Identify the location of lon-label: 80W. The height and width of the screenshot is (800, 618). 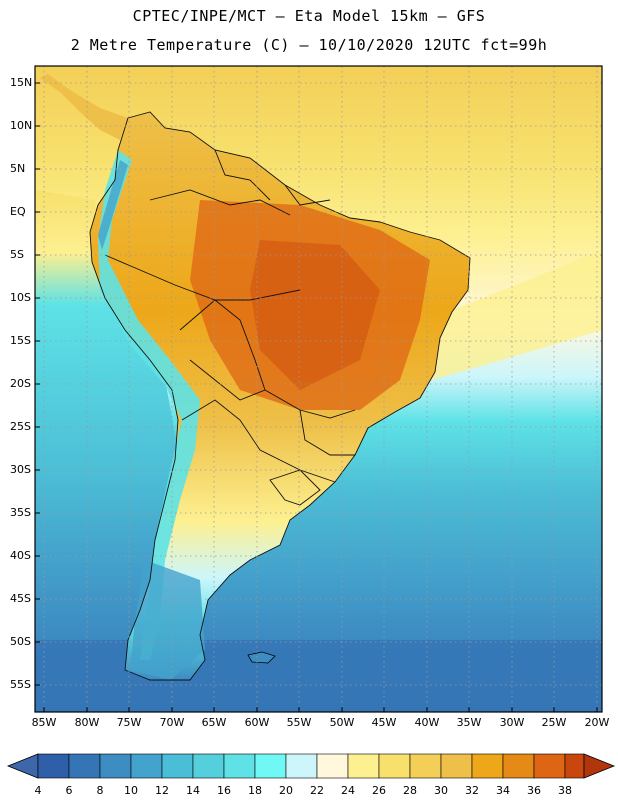
(87, 722).